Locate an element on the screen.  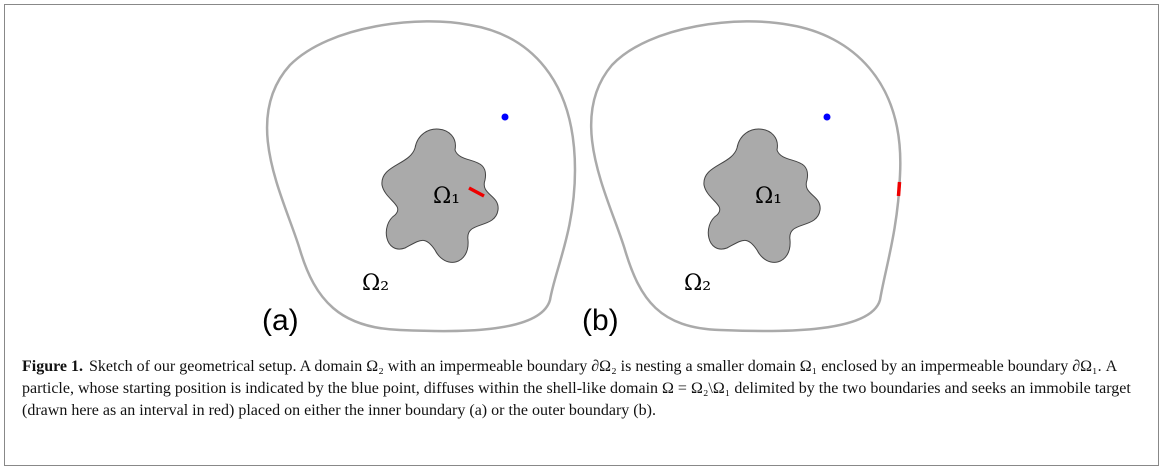
caption-label: Figure 1. is located at coordinates (53, 366).